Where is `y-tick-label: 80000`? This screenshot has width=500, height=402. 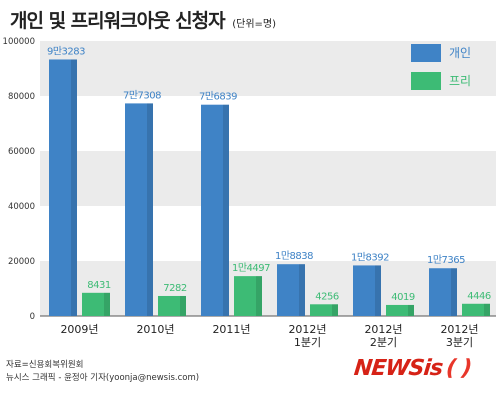 y-tick-label: 80000 is located at coordinates (21, 97).